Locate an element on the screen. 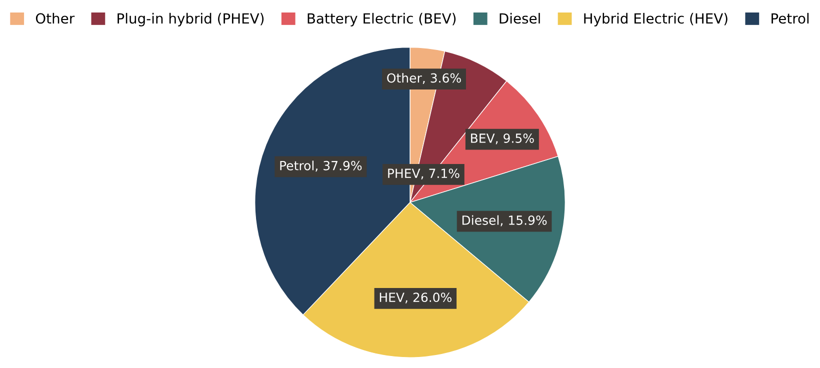 This screenshot has width=820, height=368. legend-label: Other is located at coordinates (55, 18).